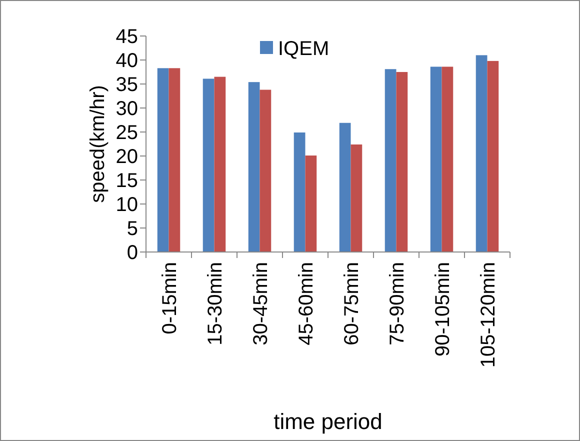  What do you see at coordinates (127, 109) in the screenshot?
I see `y-tick-label: 30` at bounding box center [127, 109].